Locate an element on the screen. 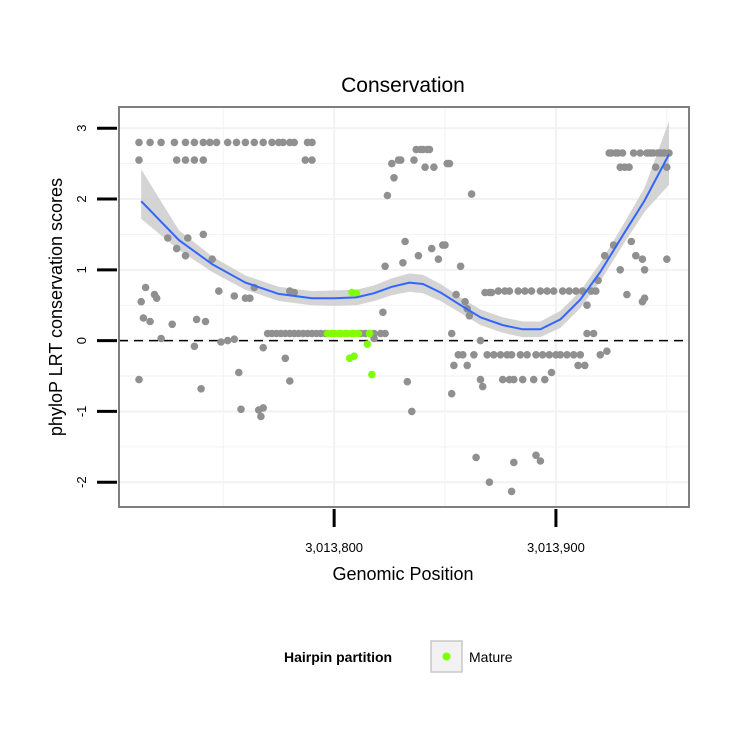 The image size is (750, 750). chart-title: Conservation is located at coordinates (403, 85).